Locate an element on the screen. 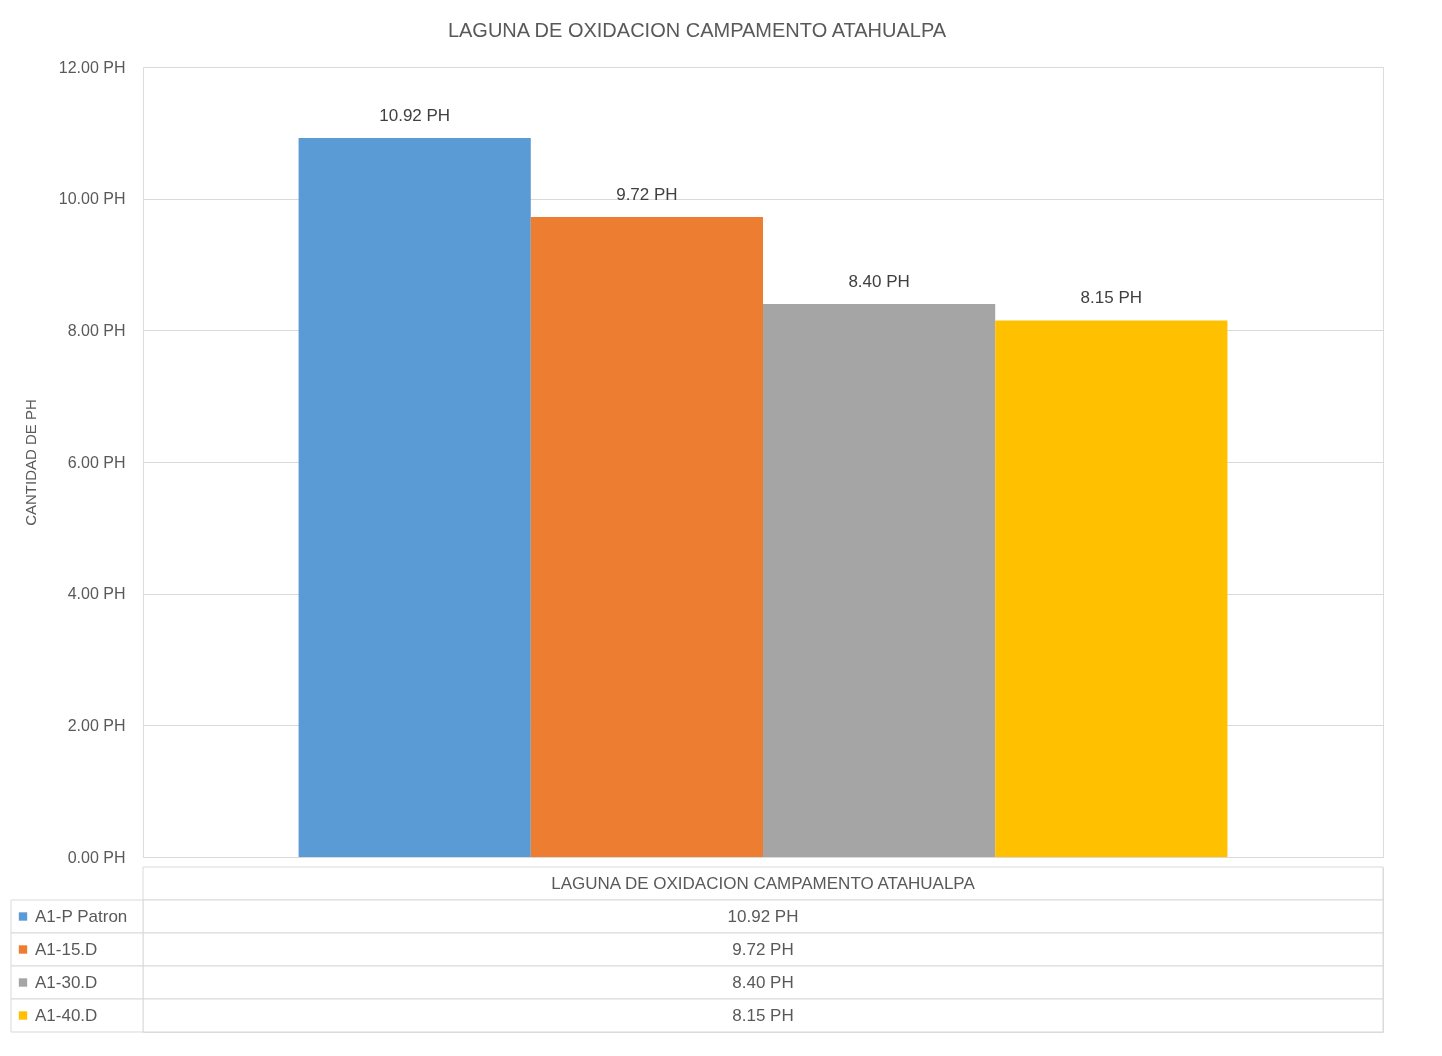  legend-label: A1-40.D is located at coordinates (66, 1015).